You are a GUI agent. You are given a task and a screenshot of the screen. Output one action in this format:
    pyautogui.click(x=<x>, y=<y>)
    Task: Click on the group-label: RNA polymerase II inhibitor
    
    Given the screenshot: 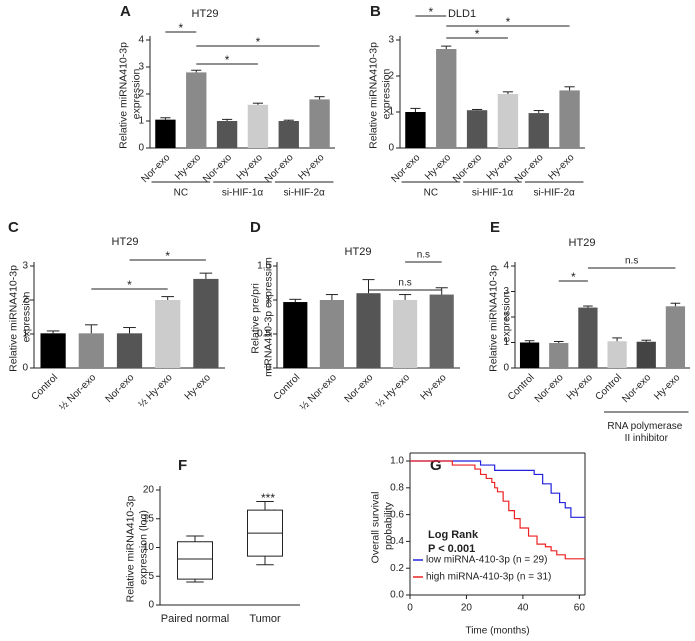 What is the action you would take?
    pyautogui.click(x=646, y=432)
    